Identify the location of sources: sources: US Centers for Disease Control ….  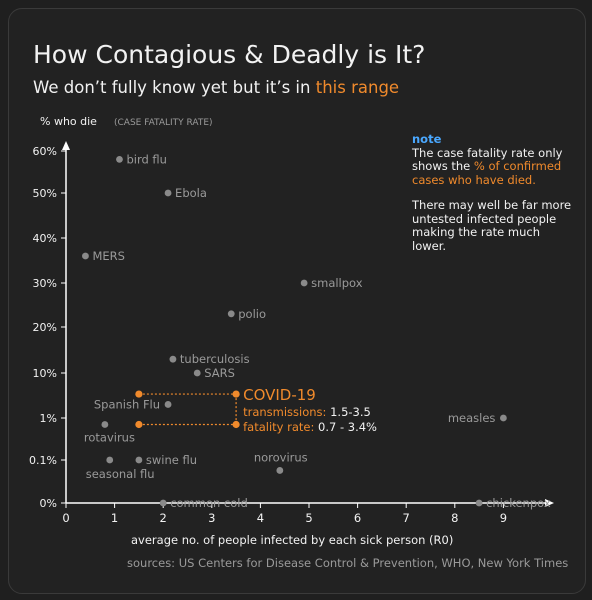
(347, 563).